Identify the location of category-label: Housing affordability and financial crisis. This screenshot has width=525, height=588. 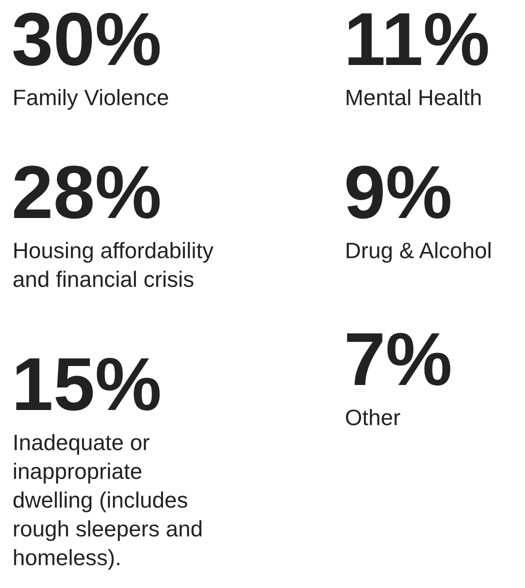
(114, 265).